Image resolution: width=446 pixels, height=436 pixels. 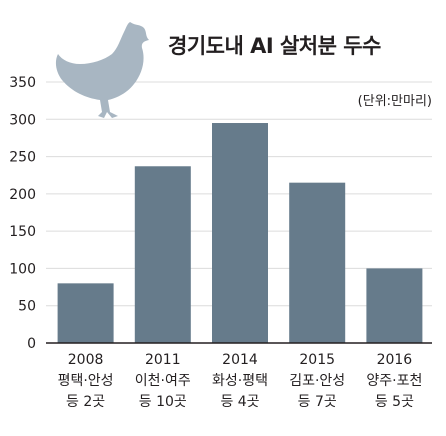 I want to click on bar-2008, so click(x=85, y=313).